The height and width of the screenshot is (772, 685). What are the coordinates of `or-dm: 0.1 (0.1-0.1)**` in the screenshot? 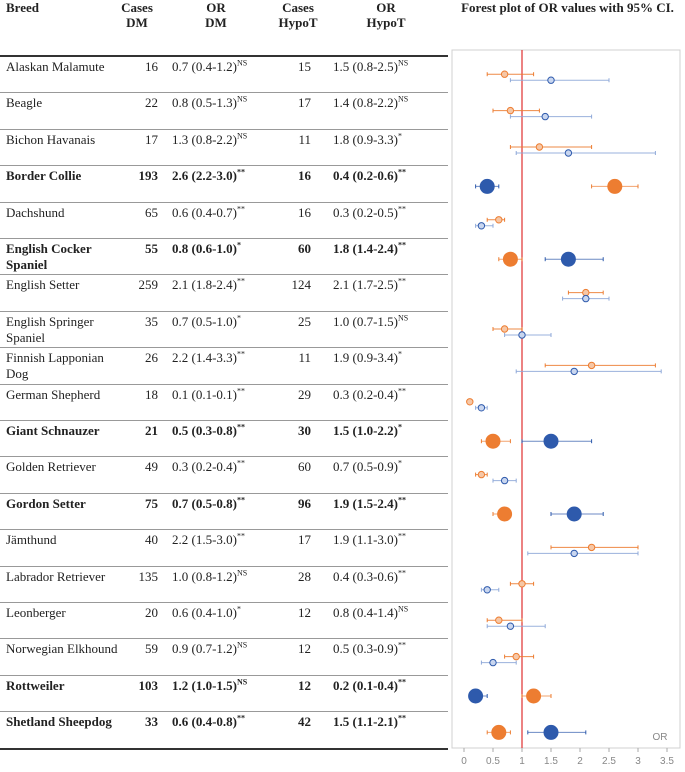 It's located at (208, 395).